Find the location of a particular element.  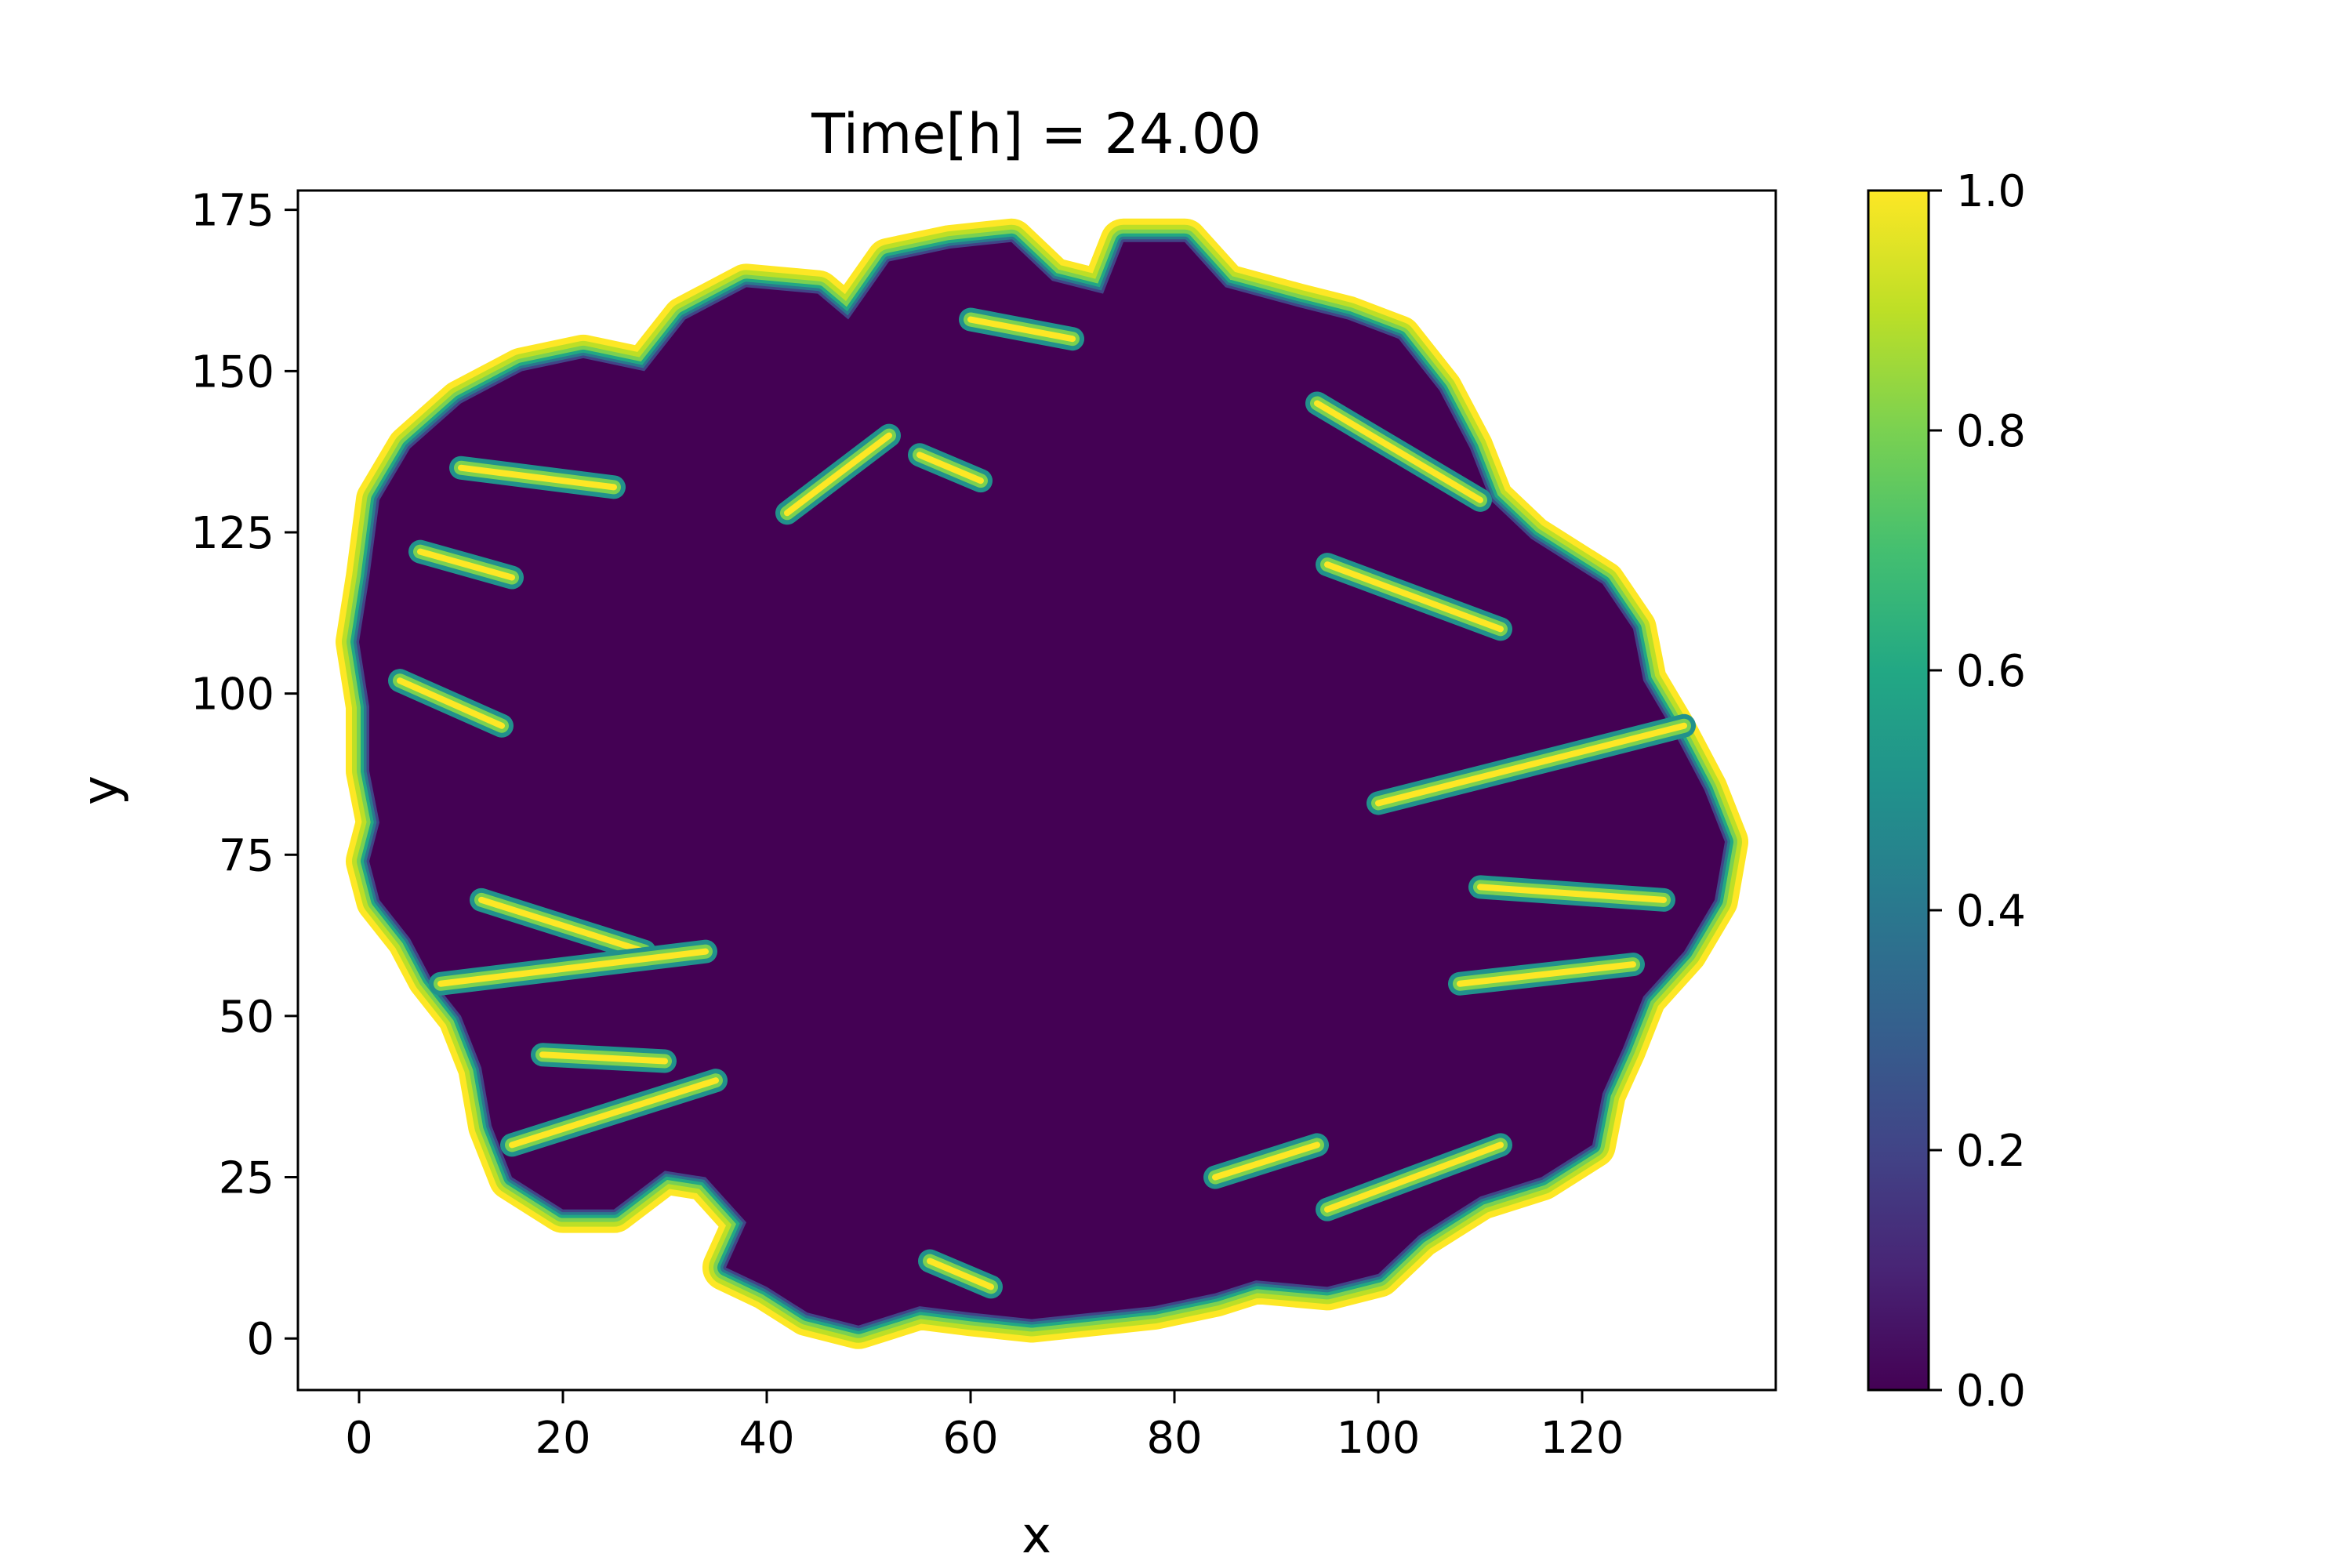

x-axis-ticks: 0 20 40 60 80 100 120 is located at coordinates (984, 1427).